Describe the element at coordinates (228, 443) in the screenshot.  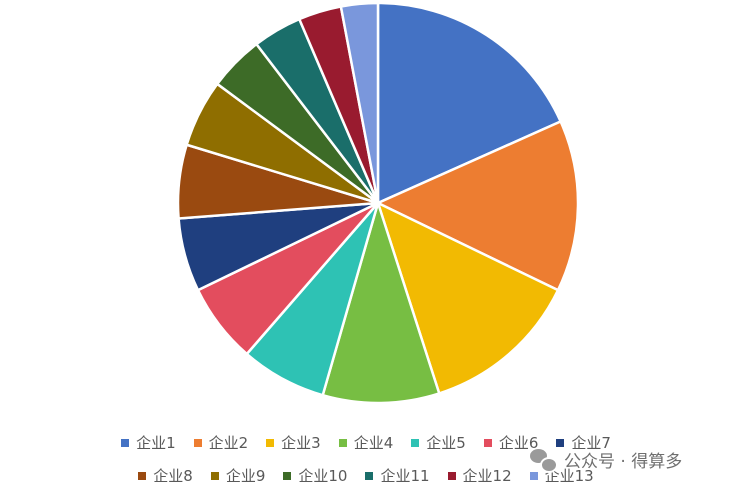
I see `legend-label: 企业2` at that location.